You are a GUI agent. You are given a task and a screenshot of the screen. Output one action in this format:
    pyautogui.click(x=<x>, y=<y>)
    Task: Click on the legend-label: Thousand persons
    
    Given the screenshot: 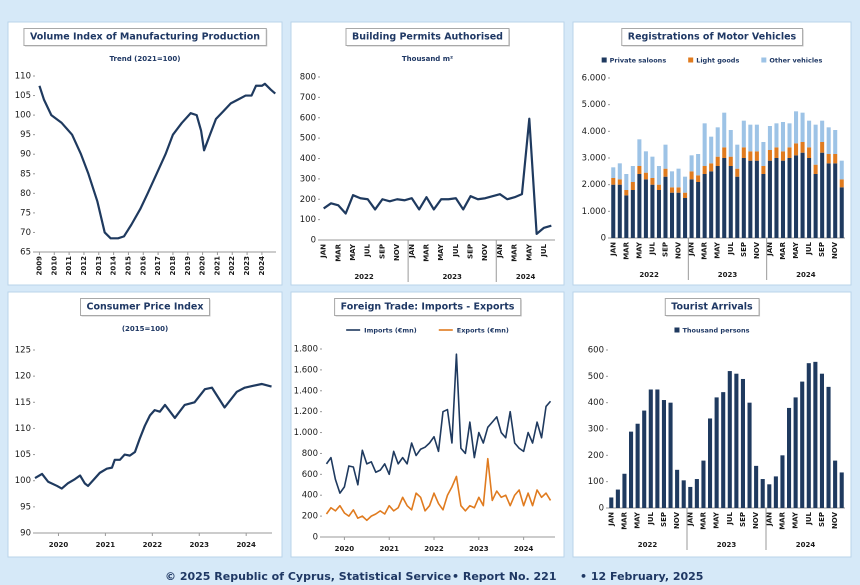 What is the action you would take?
    pyautogui.click(x=715, y=331)
    